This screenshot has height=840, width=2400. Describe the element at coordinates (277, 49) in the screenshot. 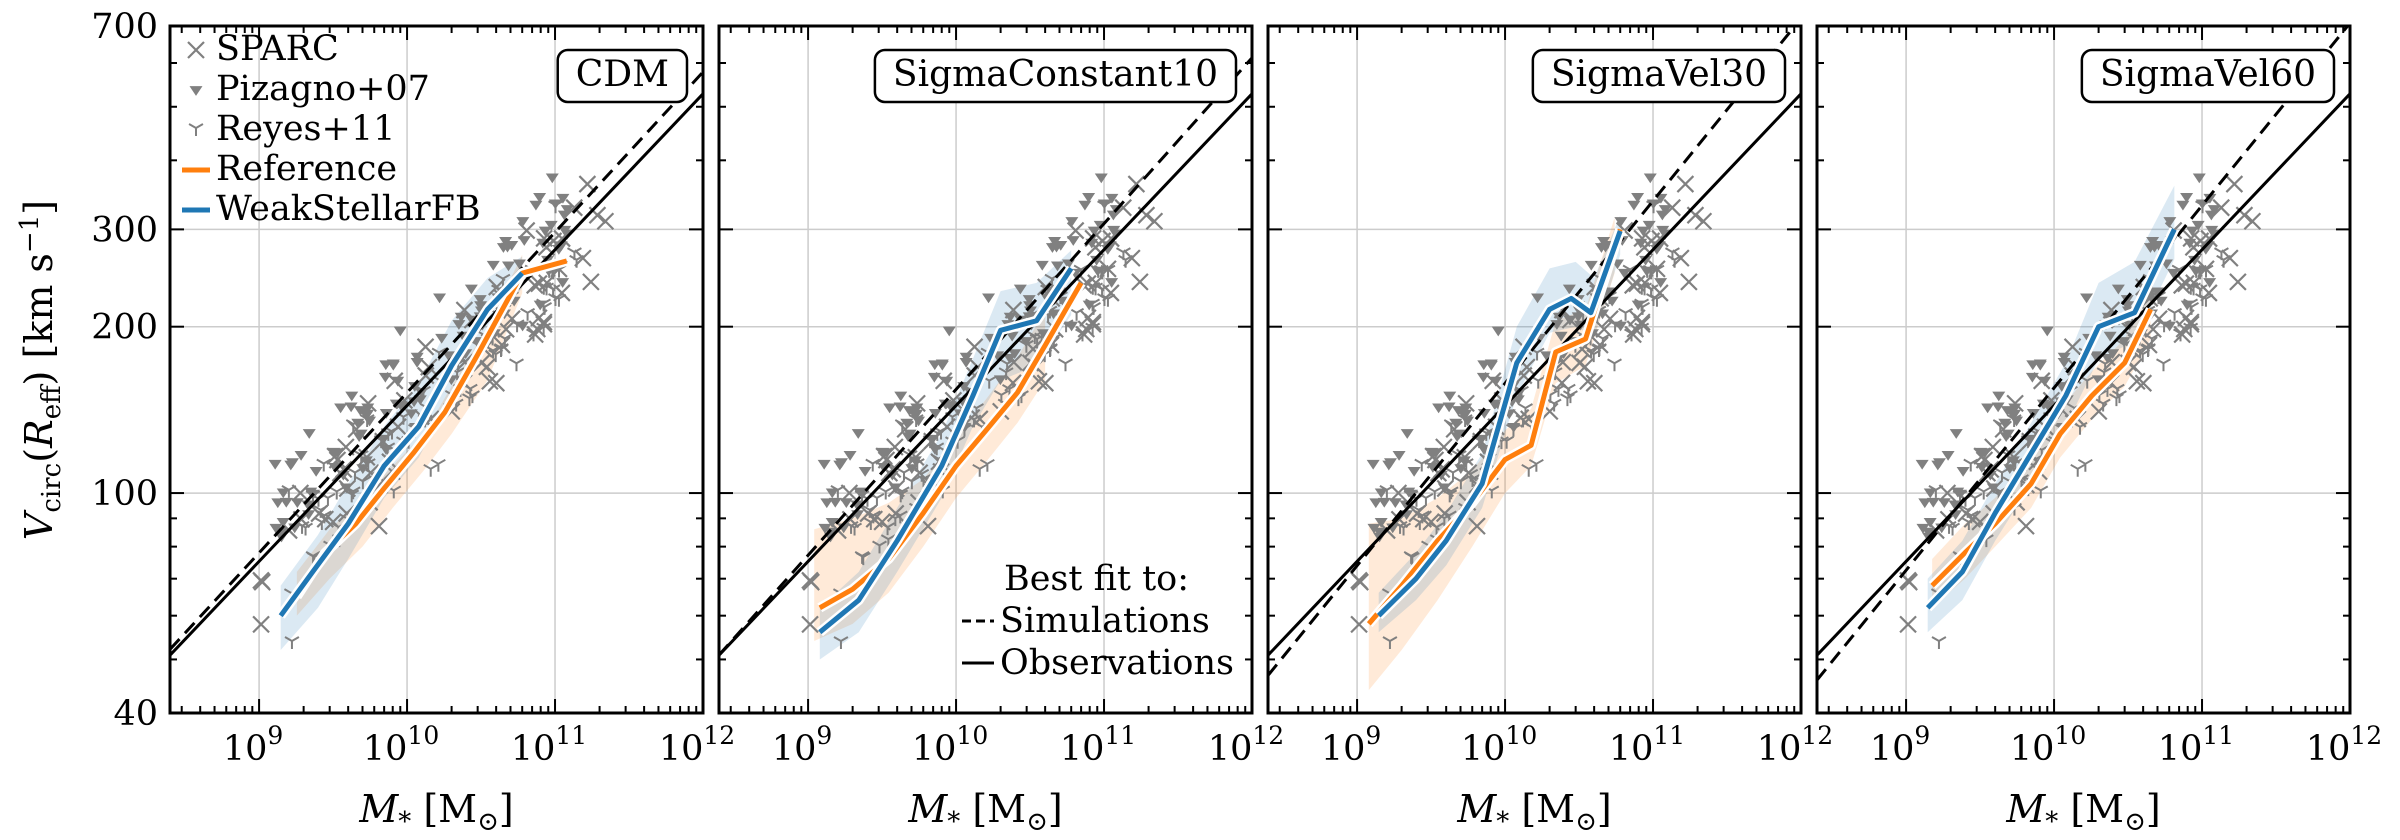

I see `legend-label: SPARC` at that location.